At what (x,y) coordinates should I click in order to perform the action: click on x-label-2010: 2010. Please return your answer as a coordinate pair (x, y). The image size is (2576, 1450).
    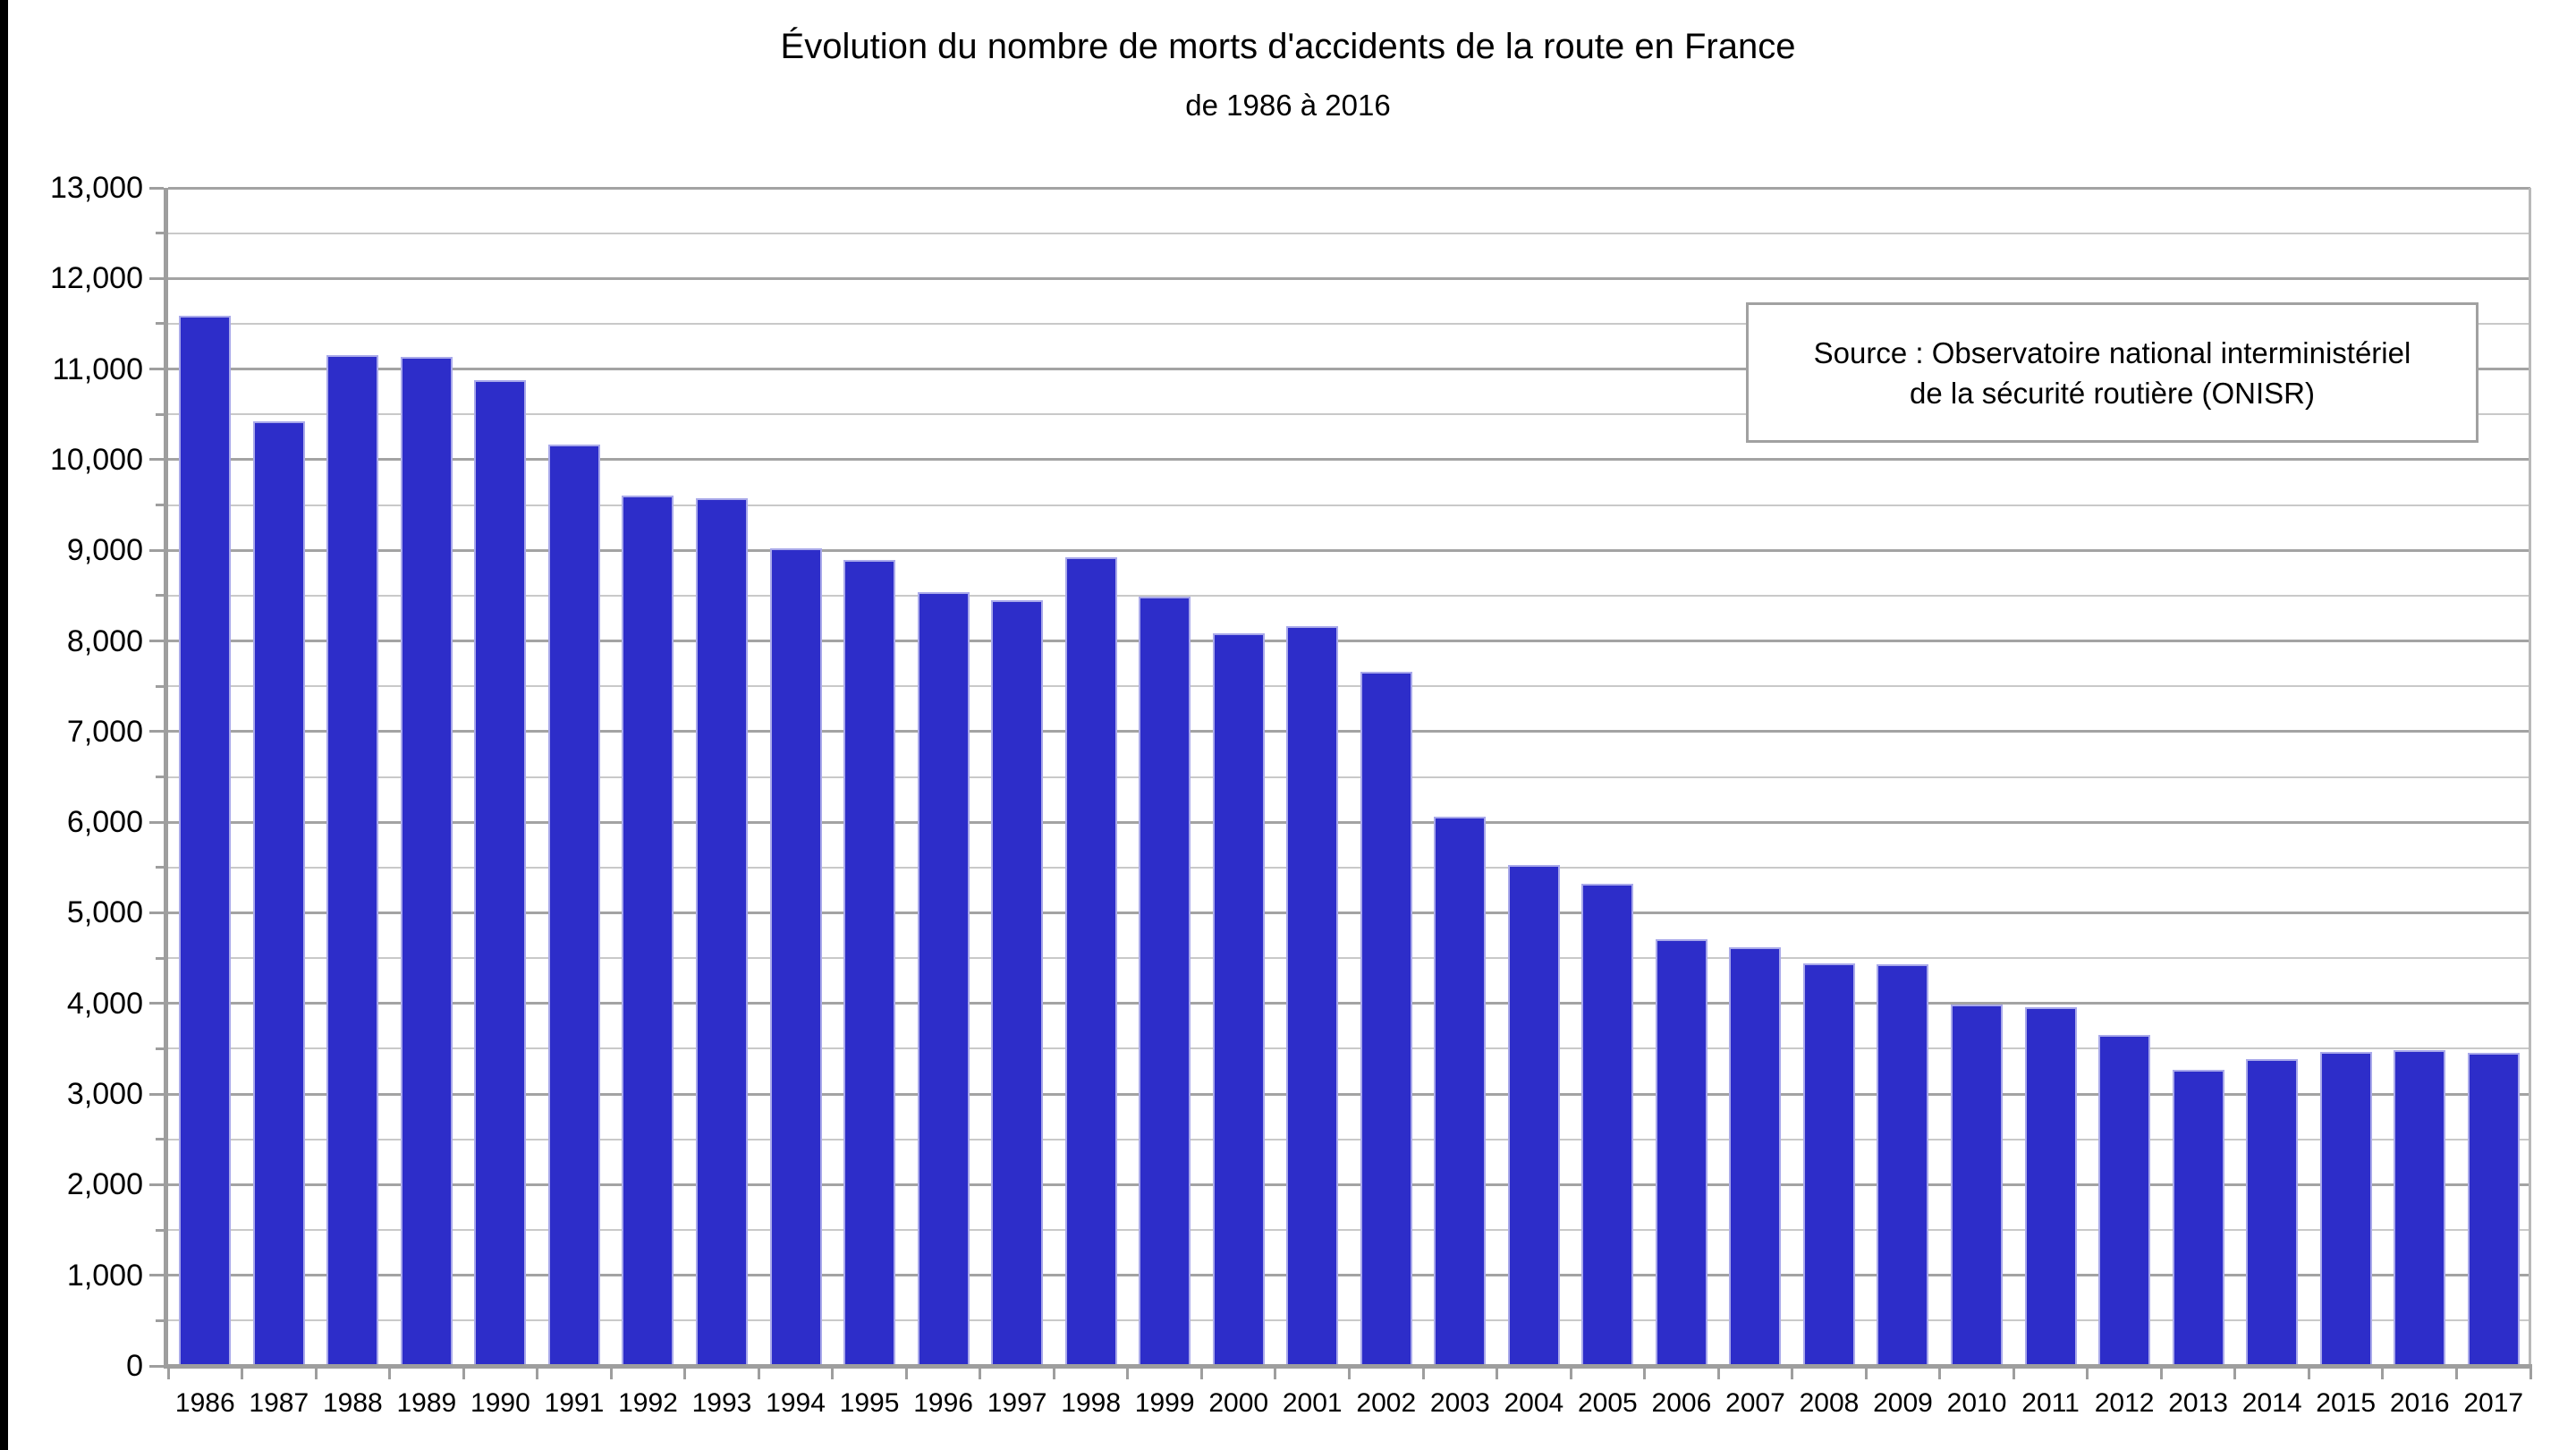
    Looking at the image, I should click on (1976, 1403).